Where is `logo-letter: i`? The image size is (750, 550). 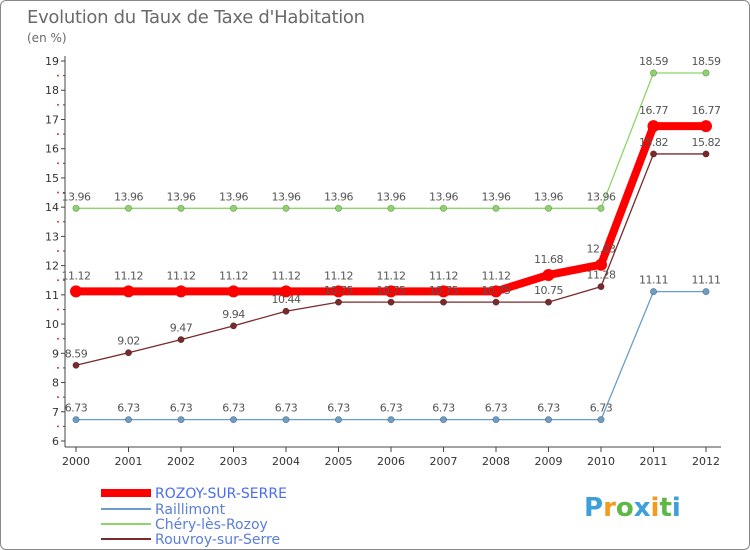 logo-letter: i is located at coordinates (676, 508).